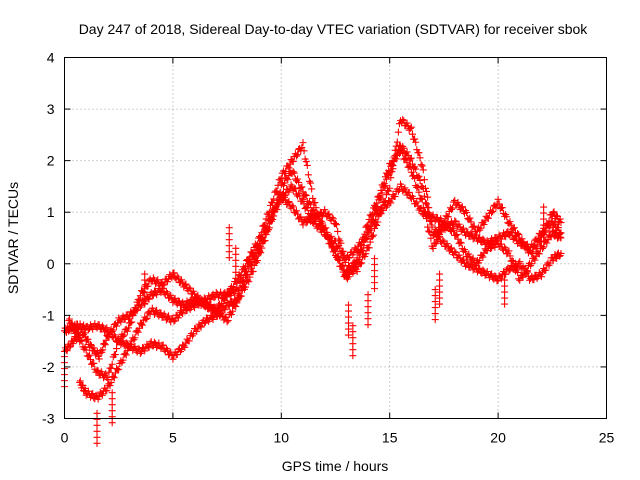 This screenshot has height=480, width=640. I want to click on x-tick-label: 5, so click(173, 438).